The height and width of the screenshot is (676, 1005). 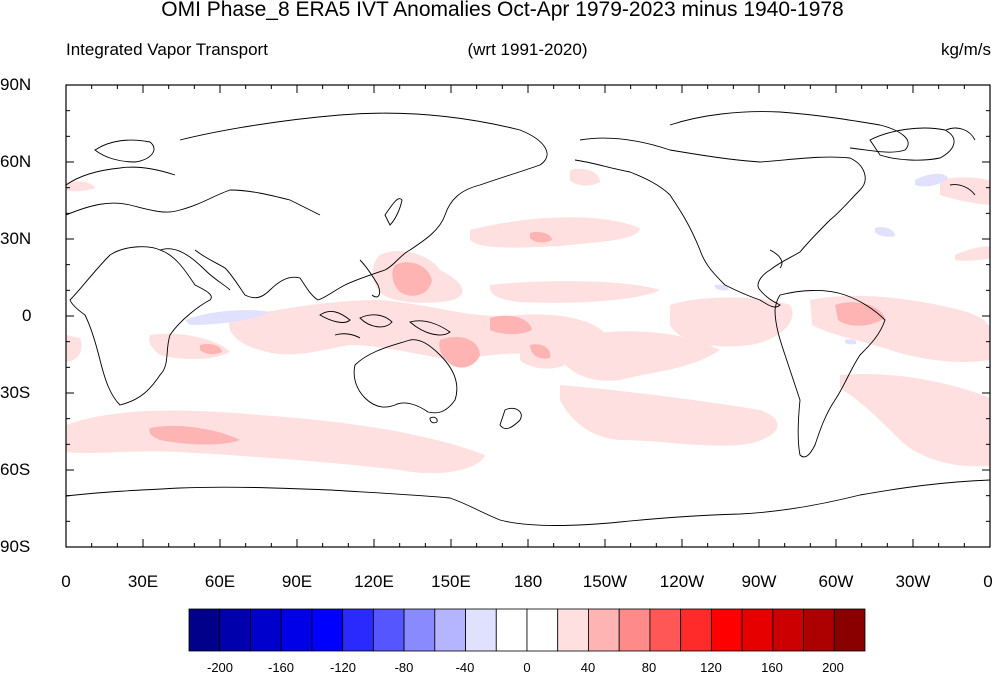 I want to click on reference-period-label: (wrt 1991-2020), so click(x=527, y=49).